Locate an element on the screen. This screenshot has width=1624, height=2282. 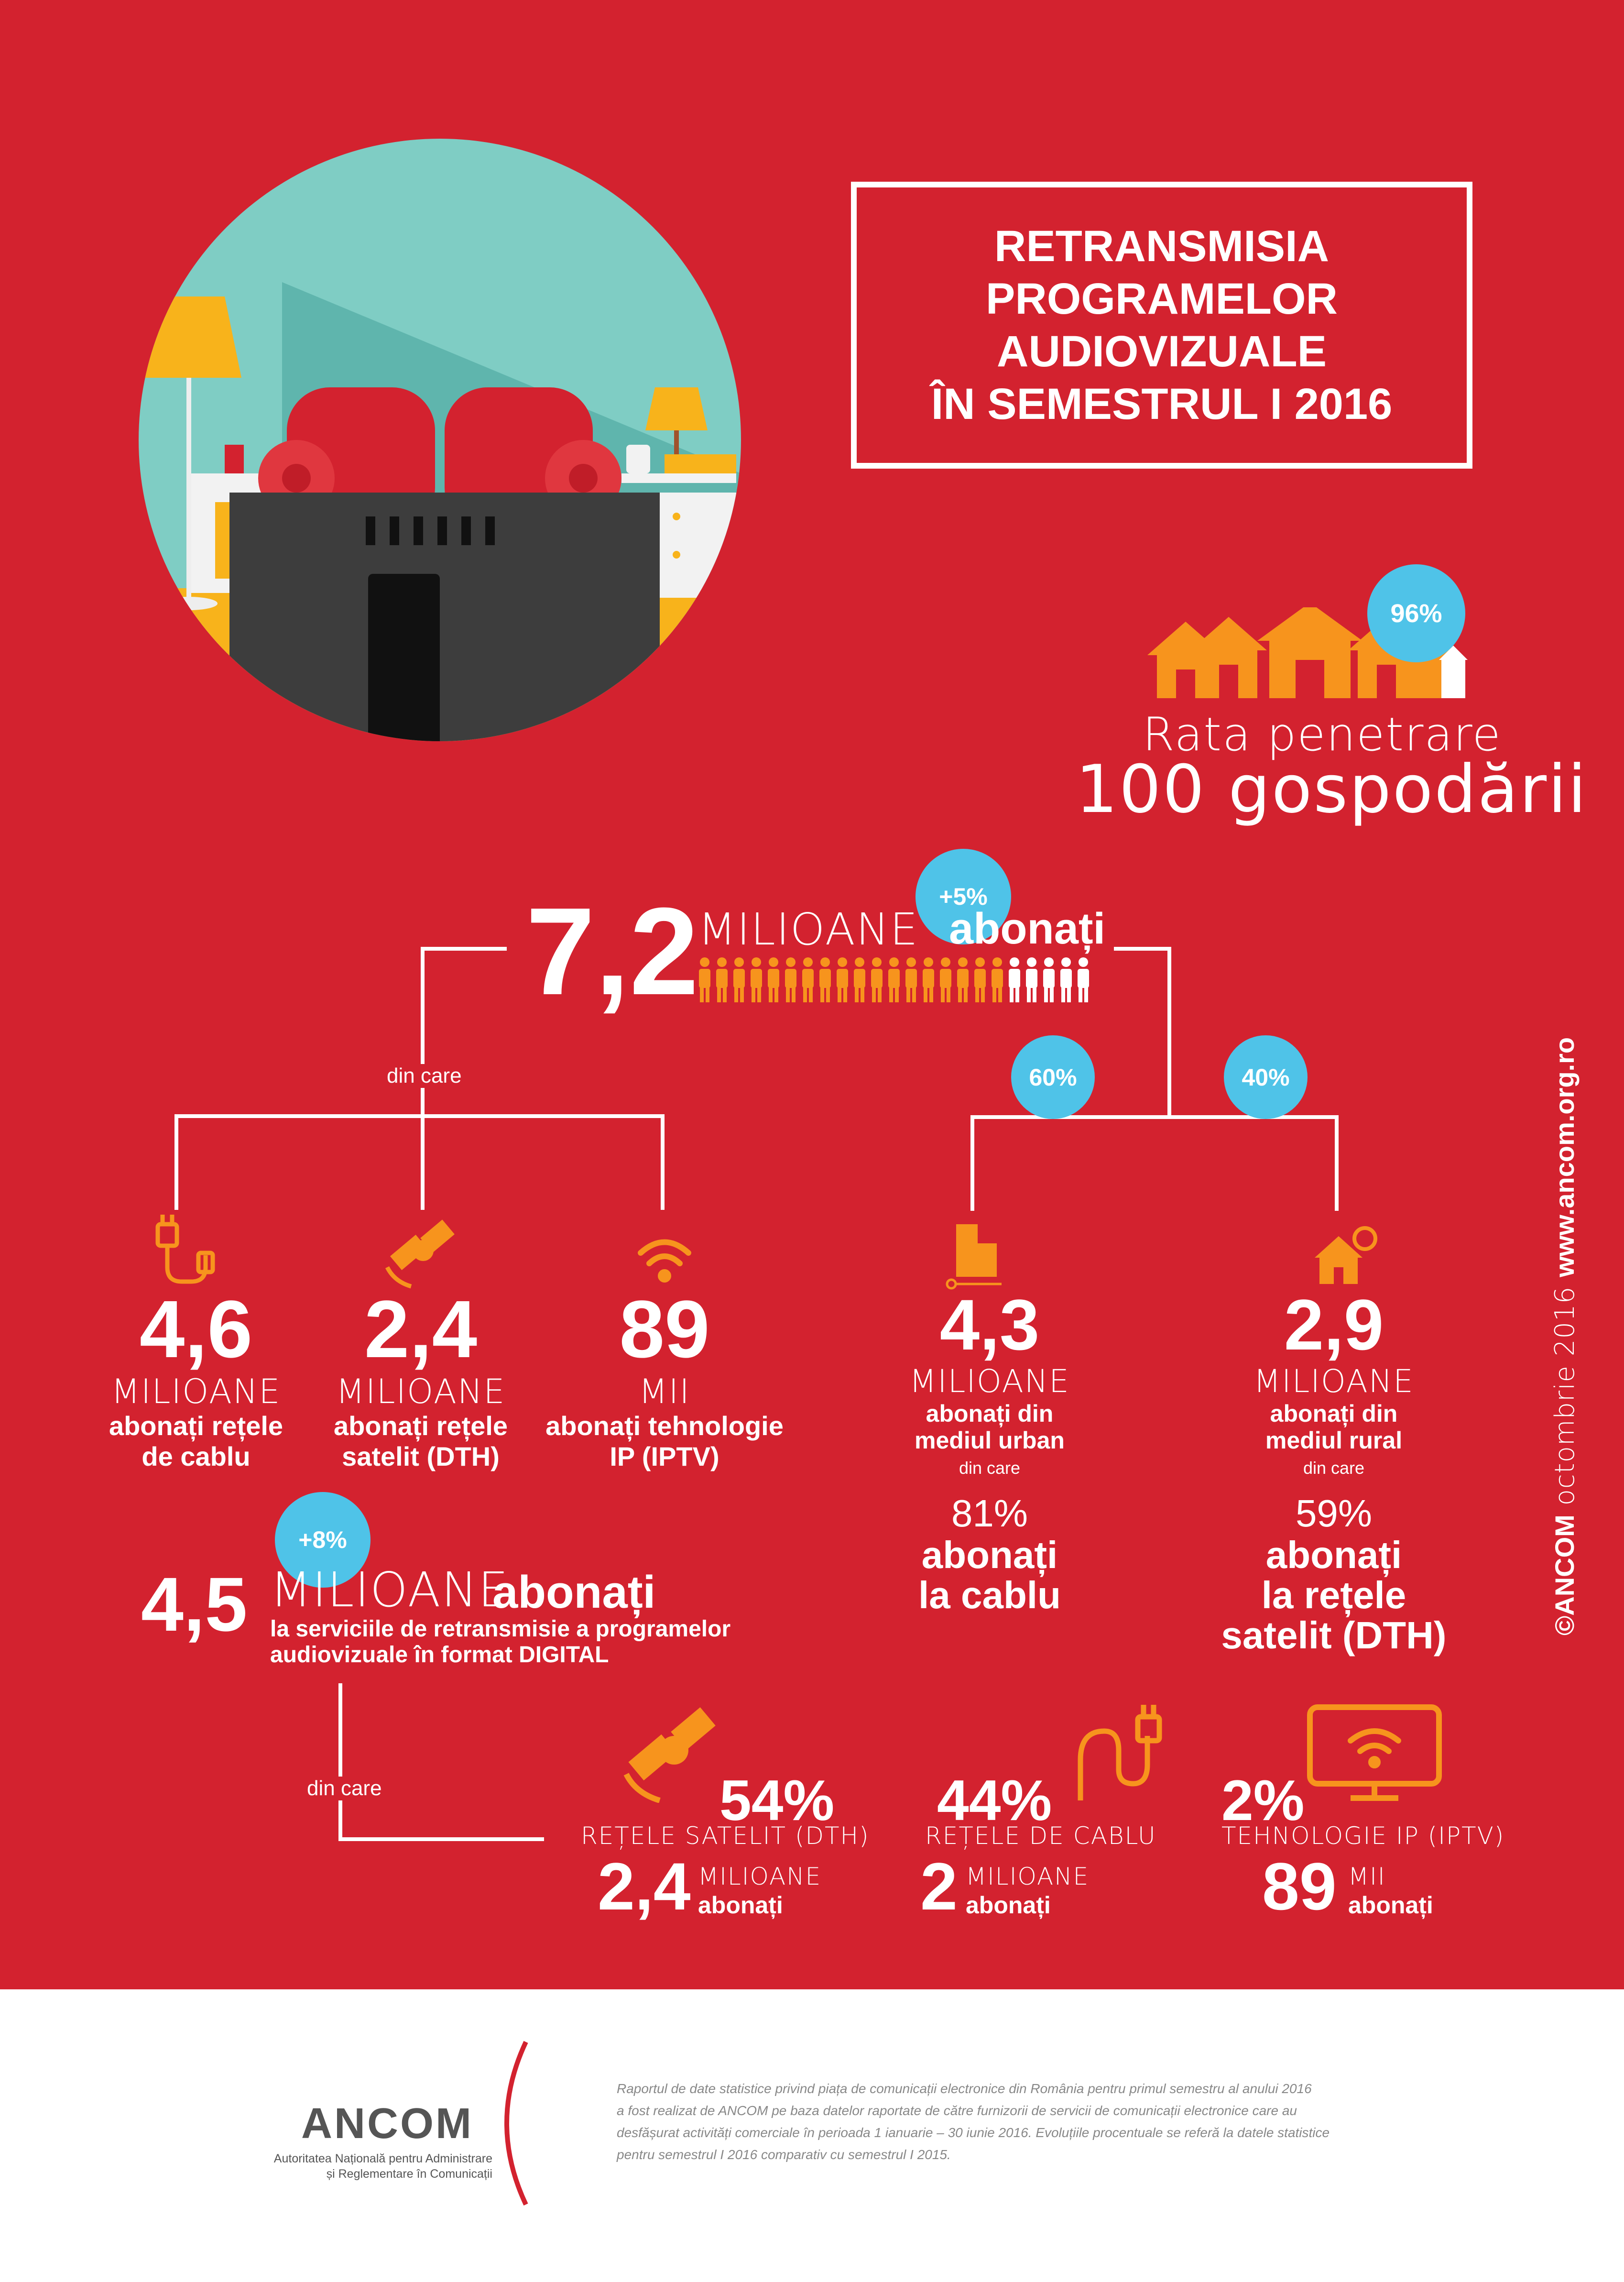
area-urban-d2: la cablu is located at coordinates (990, 1595).